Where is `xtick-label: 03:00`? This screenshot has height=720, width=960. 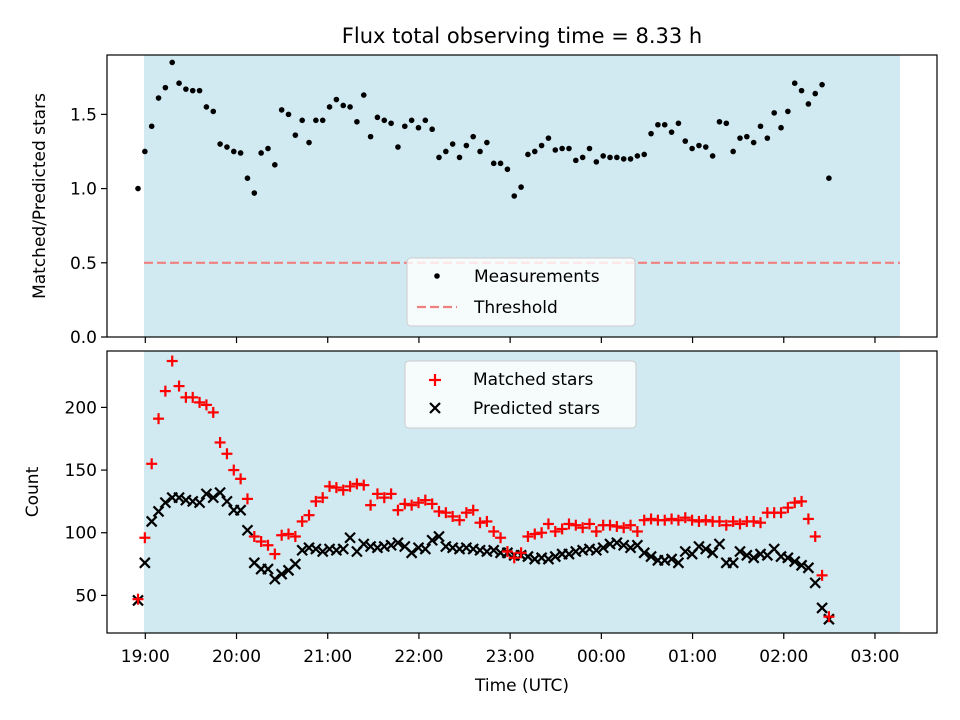 xtick-label: 03:00 is located at coordinates (874, 657).